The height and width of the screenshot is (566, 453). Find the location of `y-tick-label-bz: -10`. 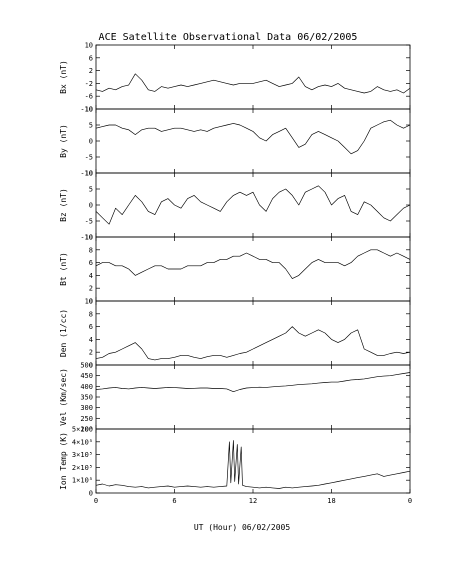

y-tick-label-bz: -10 is located at coordinates (86, 238).